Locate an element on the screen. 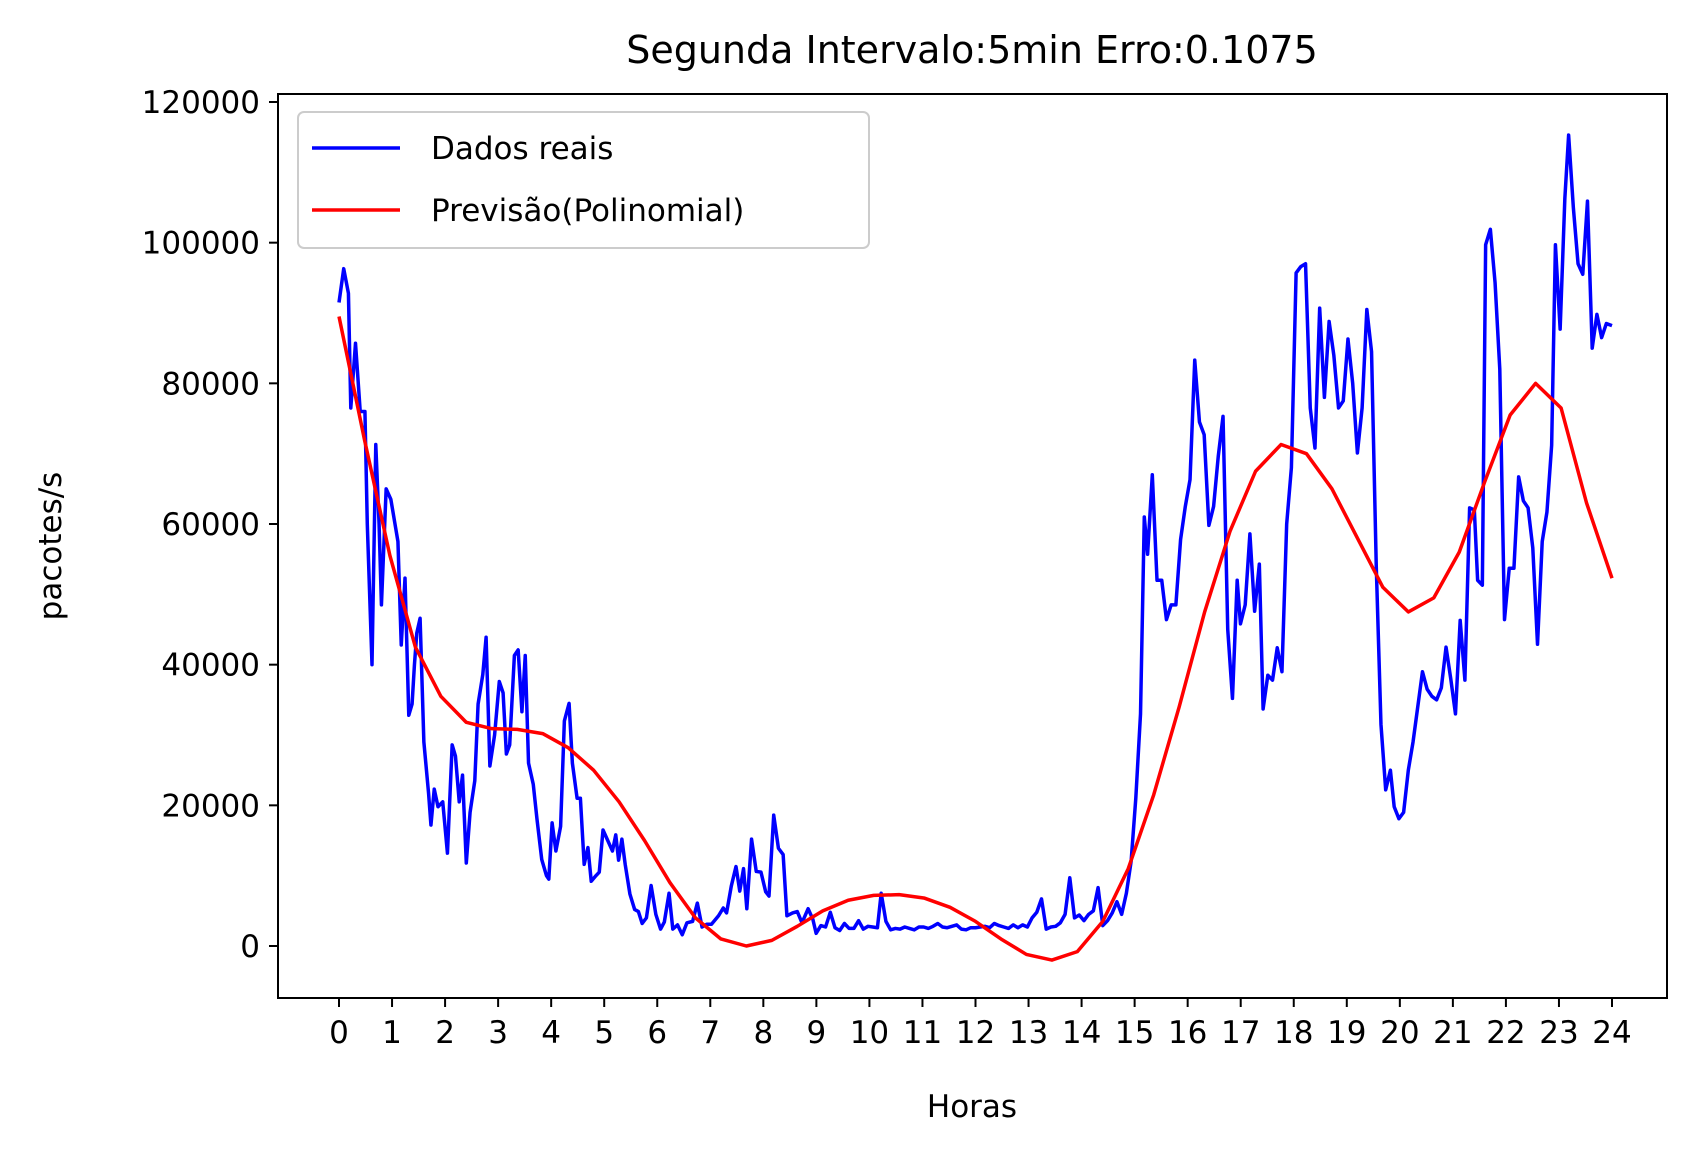 This screenshot has height=1154, width=1699. x-tick-label: 14 is located at coordinates (1081, 1033).